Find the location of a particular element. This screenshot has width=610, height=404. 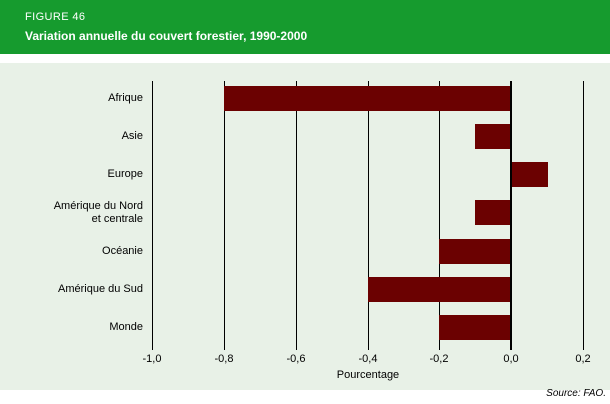

x-tick-label: -0,6 is located at coordinates (296, 359).